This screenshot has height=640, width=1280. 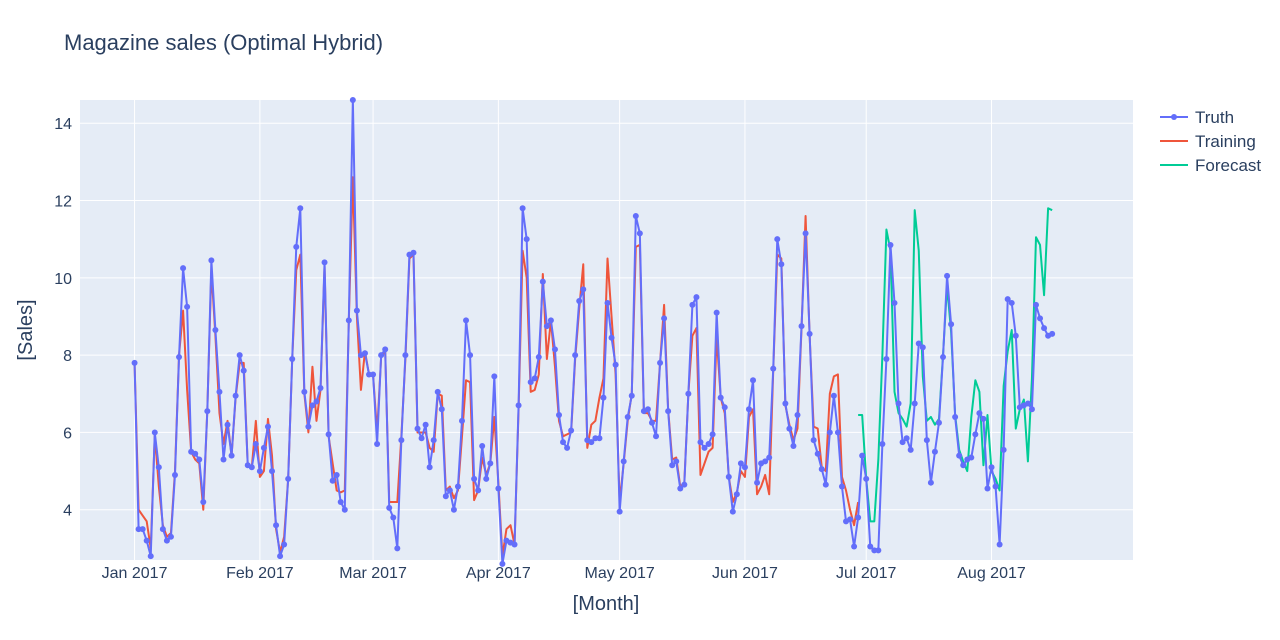 I want to click on y-tick-label: 10, so click(x=63, y=279).